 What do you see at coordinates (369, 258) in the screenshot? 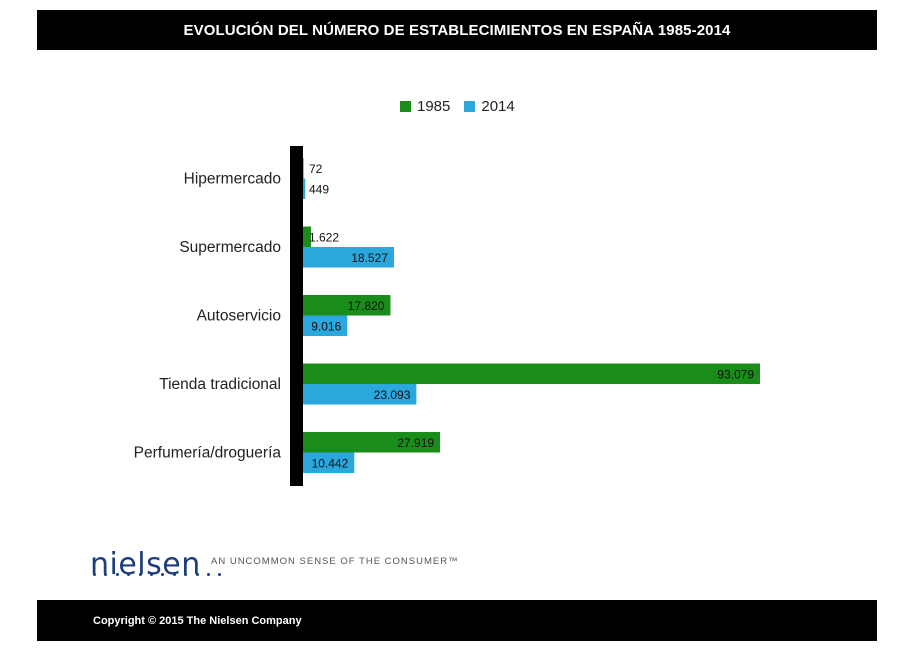
I see `data-label-2014-supermercado: 18.527` at bounding box center [369, 258].